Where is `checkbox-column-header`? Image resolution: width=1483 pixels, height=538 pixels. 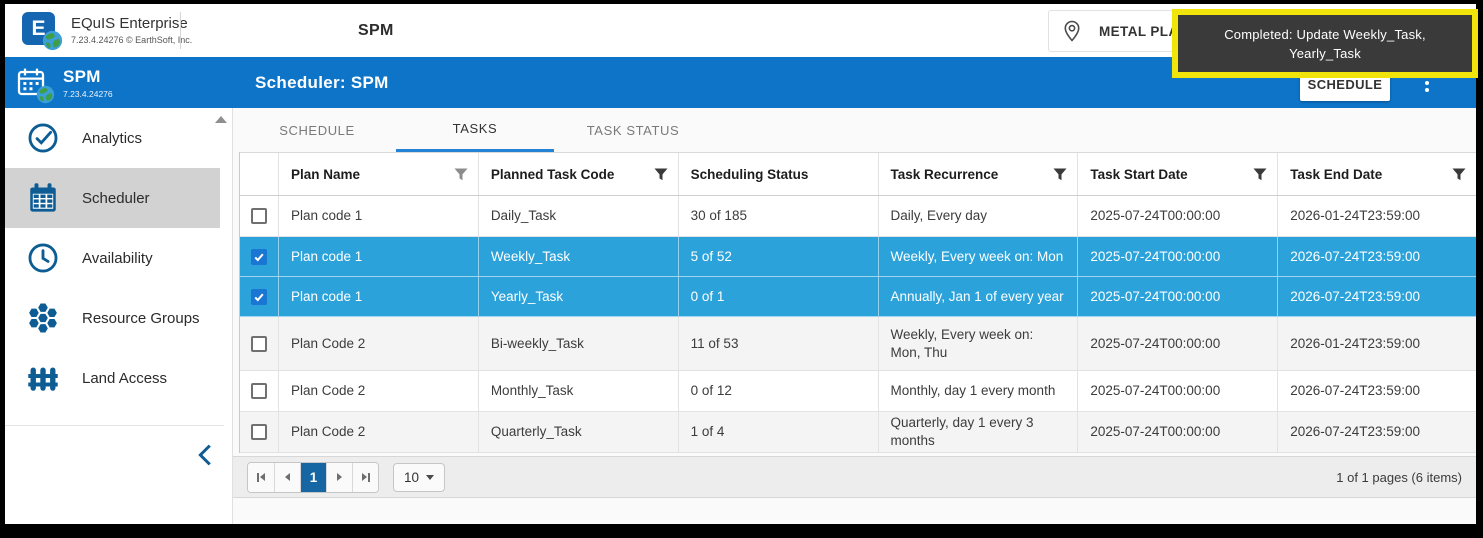 checkbox-column-header is located at coordinates (259, 174).